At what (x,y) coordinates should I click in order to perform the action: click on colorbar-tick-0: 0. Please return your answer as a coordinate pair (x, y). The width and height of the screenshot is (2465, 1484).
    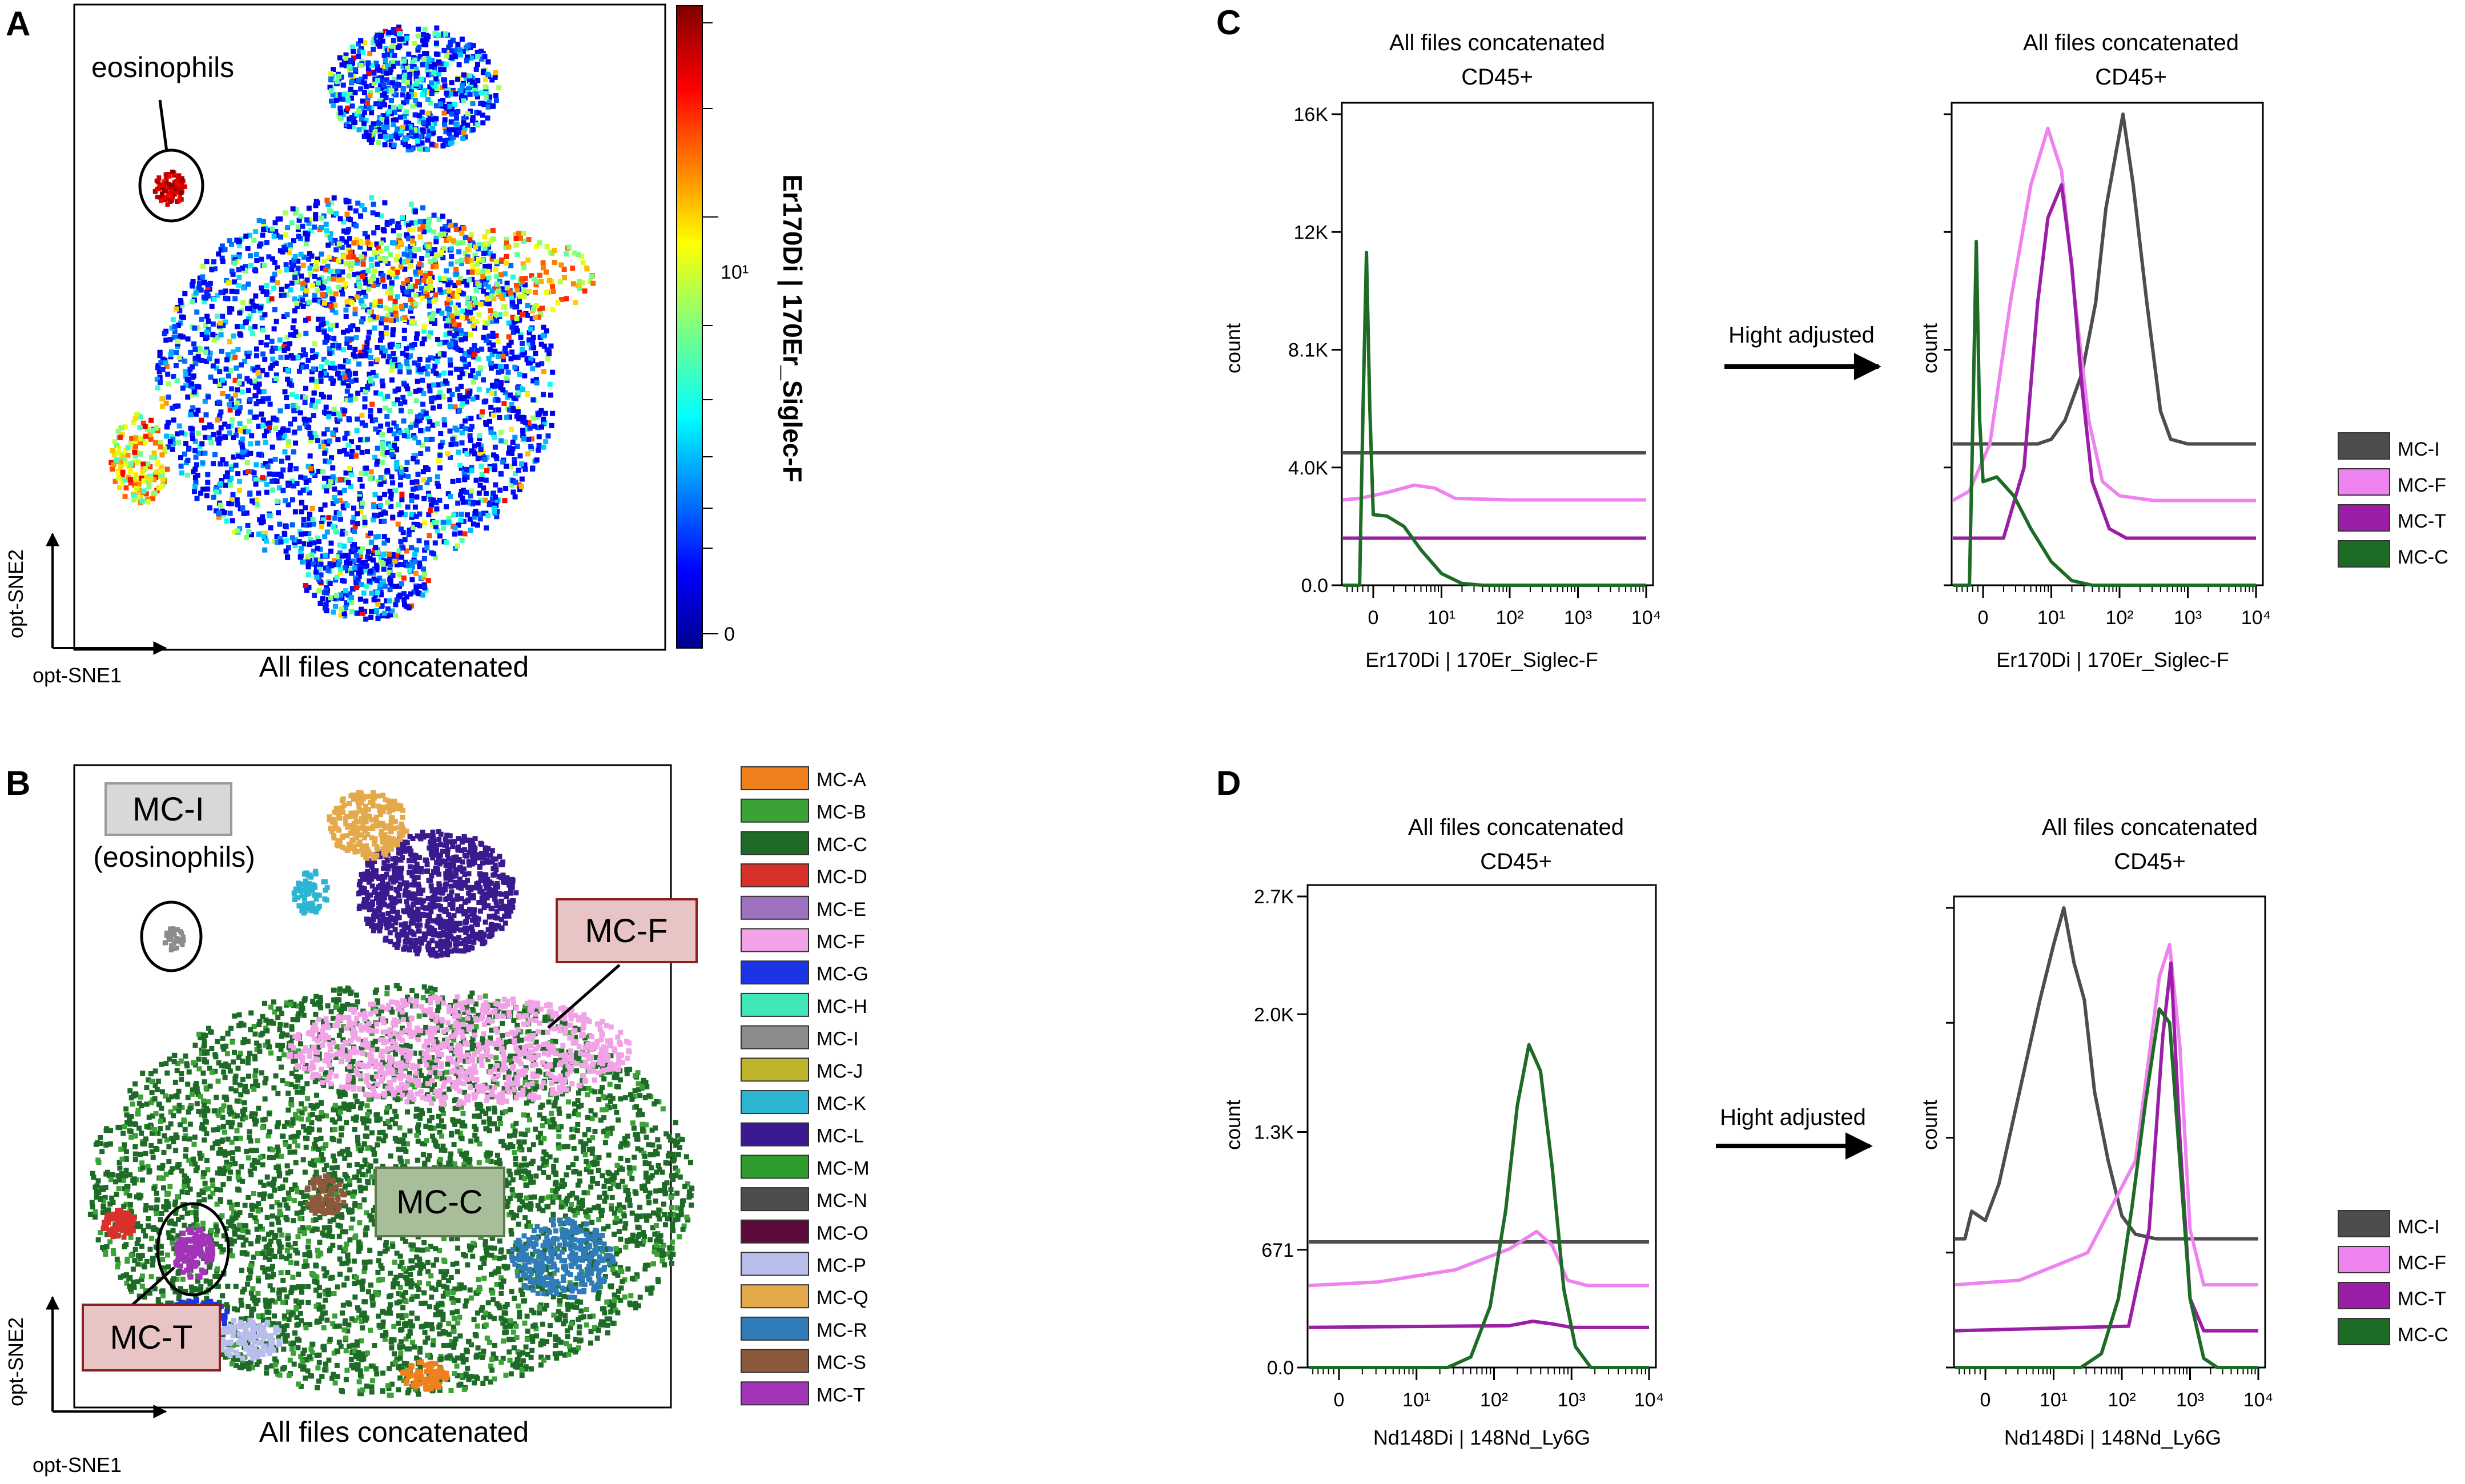
    Looking at the image, I should click on (729, 634).